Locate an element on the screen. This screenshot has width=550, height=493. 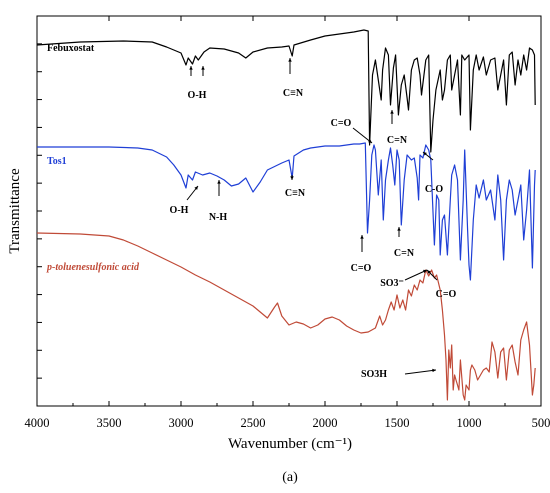
figure-caption: (a) is located at coordinates (290, 477).